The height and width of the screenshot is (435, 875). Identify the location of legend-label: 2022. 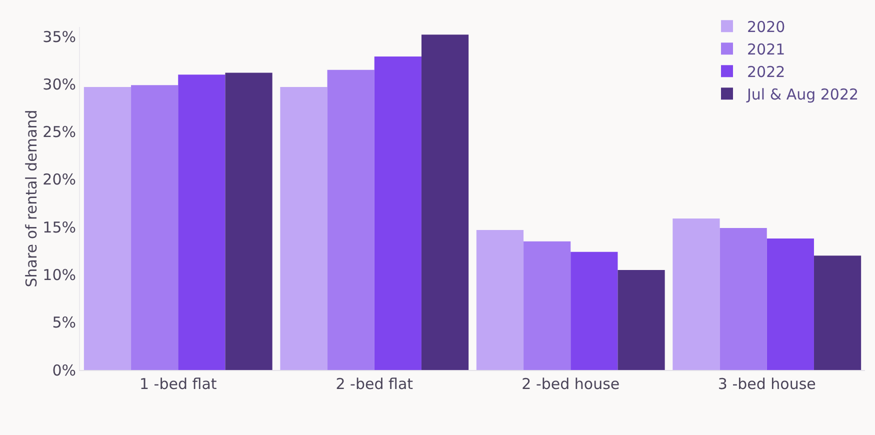
(766, 71).